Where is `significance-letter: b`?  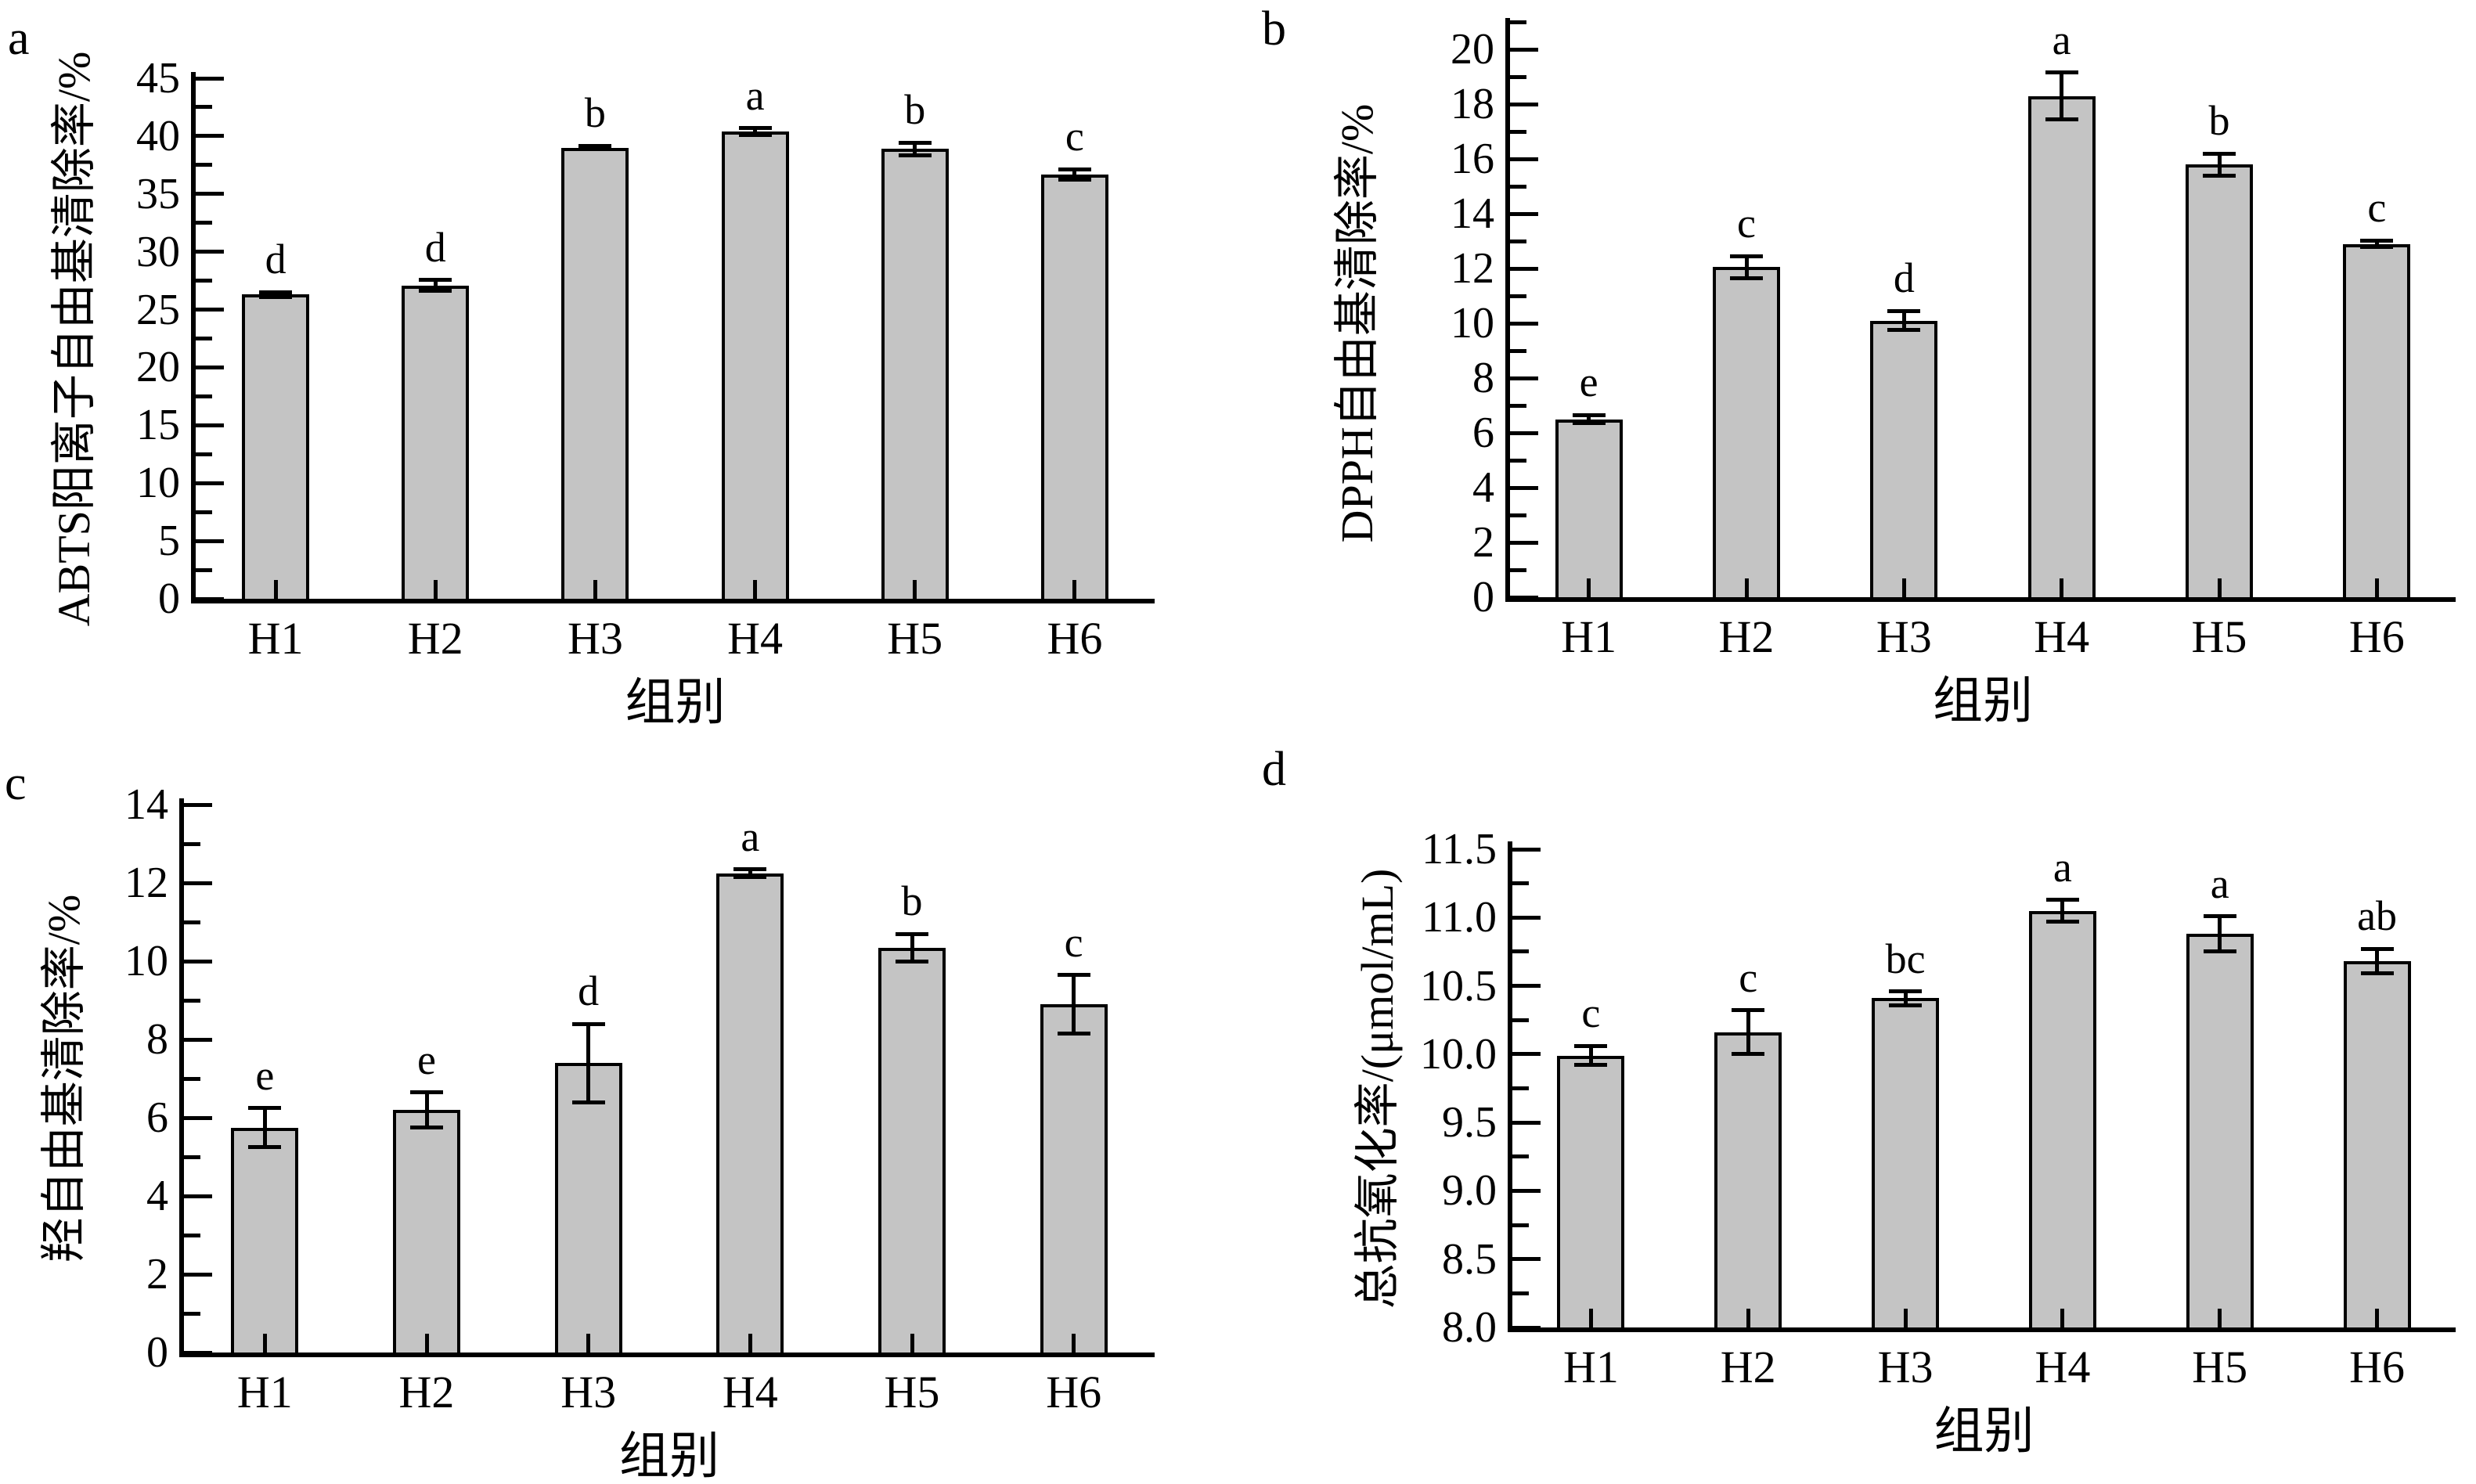
significance-letter: b is located at coordinates (915, 110).